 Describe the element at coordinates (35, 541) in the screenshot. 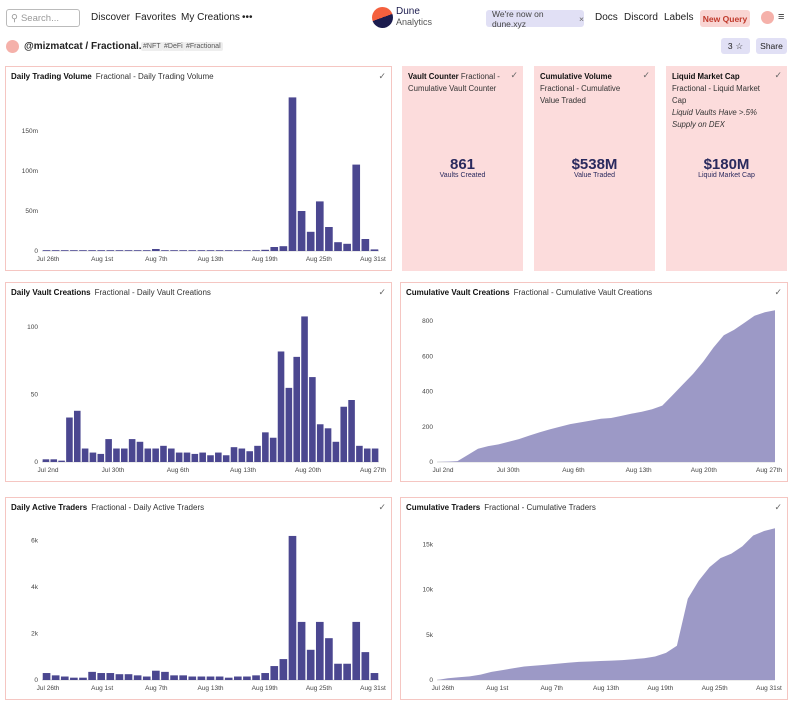

I see `y-tick-label: 6k` at that location.